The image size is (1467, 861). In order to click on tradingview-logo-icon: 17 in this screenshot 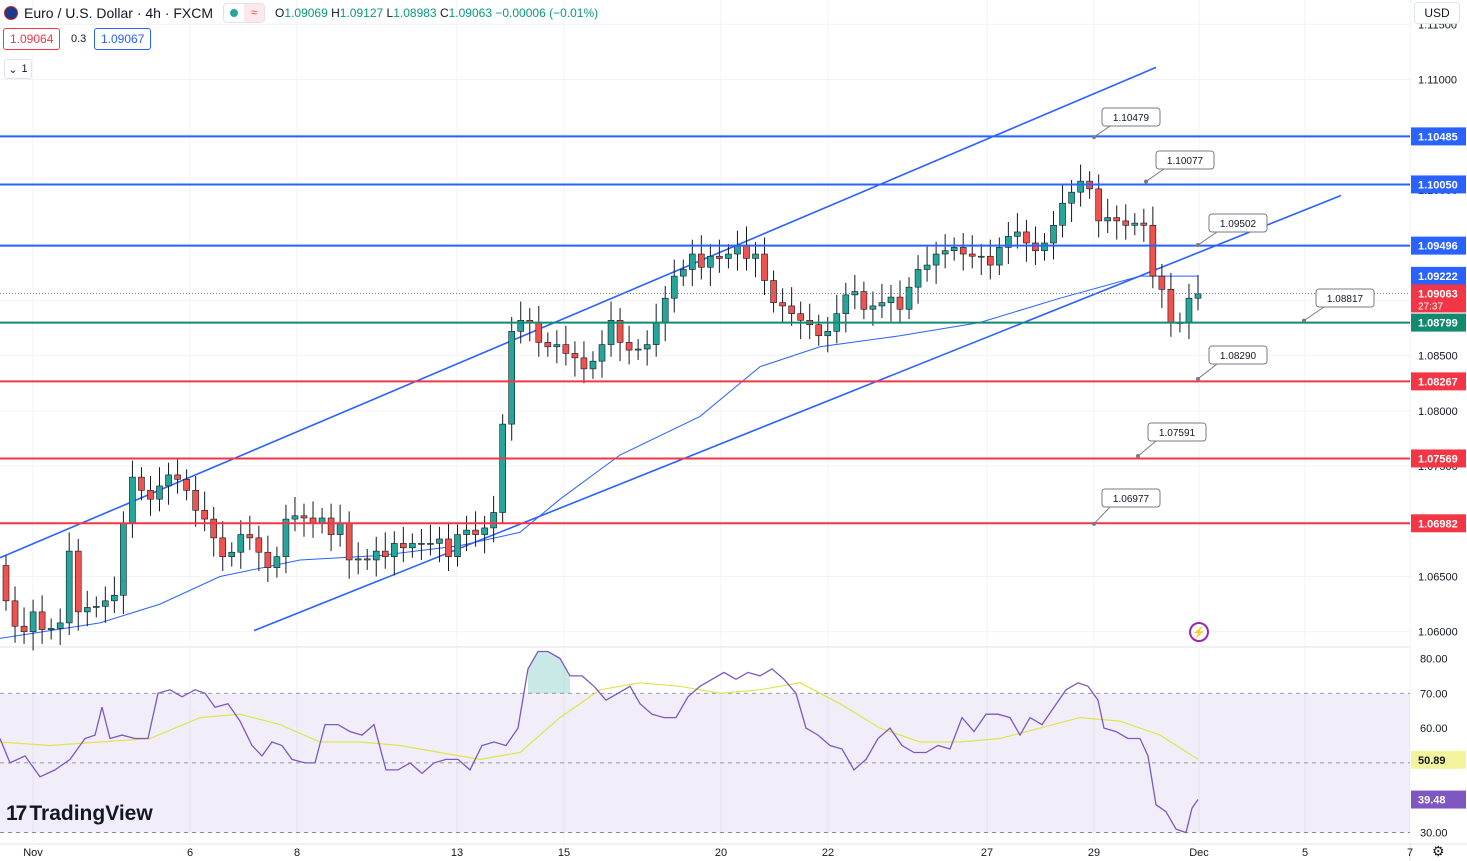, I will do `click(16, 813)`.